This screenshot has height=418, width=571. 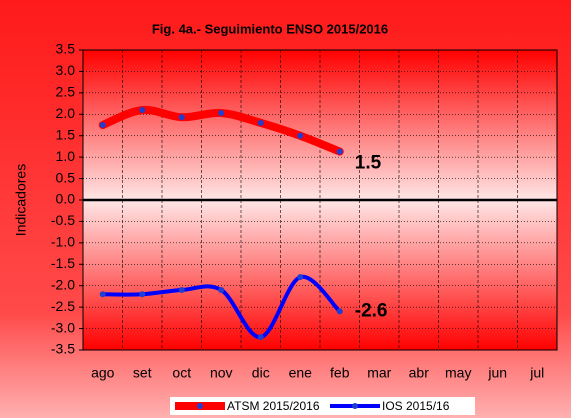 I want to click on annotation: -2.6, so click(x=371, y=310).